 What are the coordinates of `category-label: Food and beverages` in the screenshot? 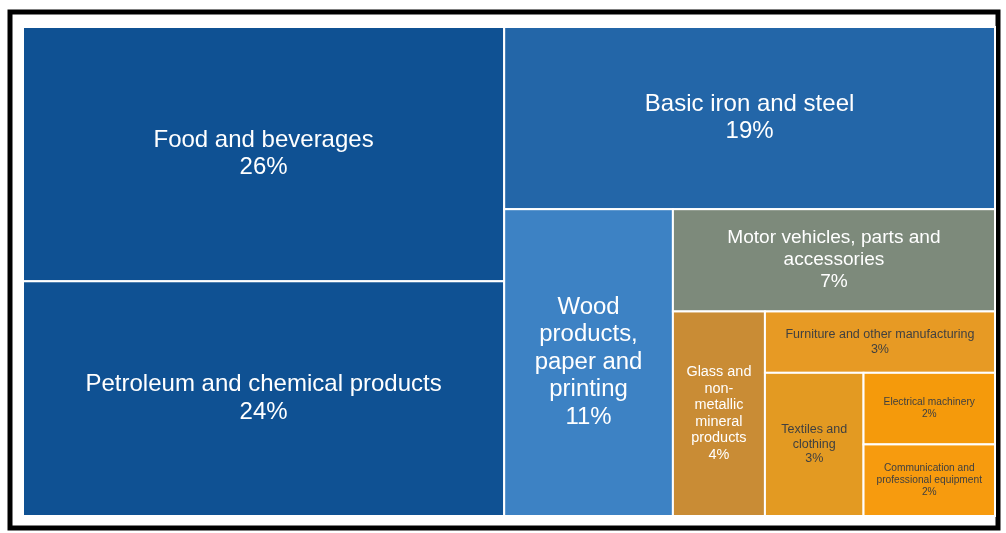 It's located at (263, 138).